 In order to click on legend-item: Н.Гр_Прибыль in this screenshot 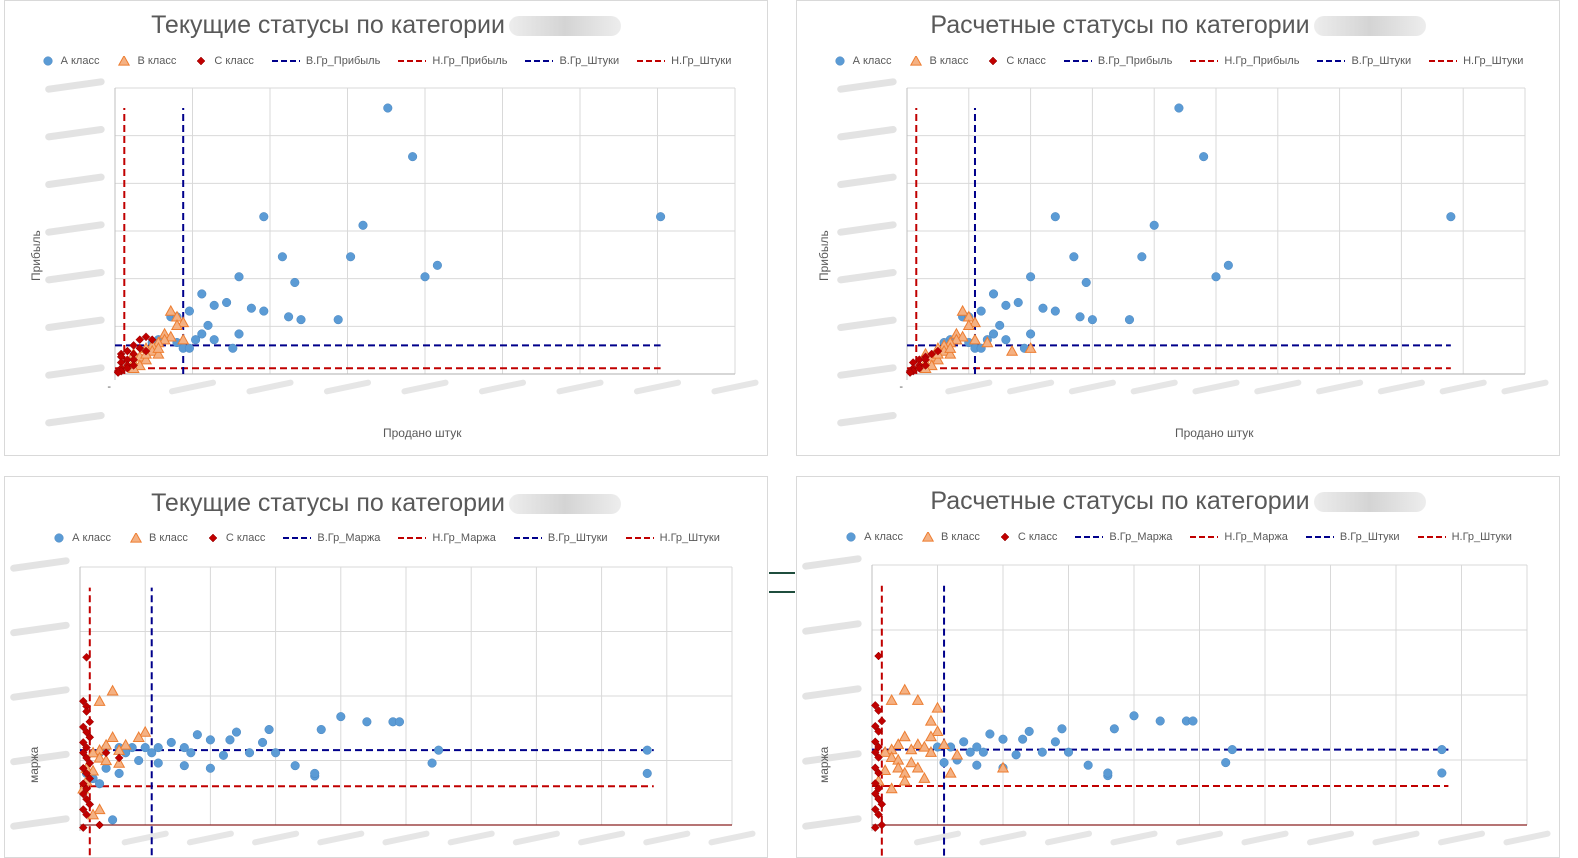, I will do `click(452, 61)`.